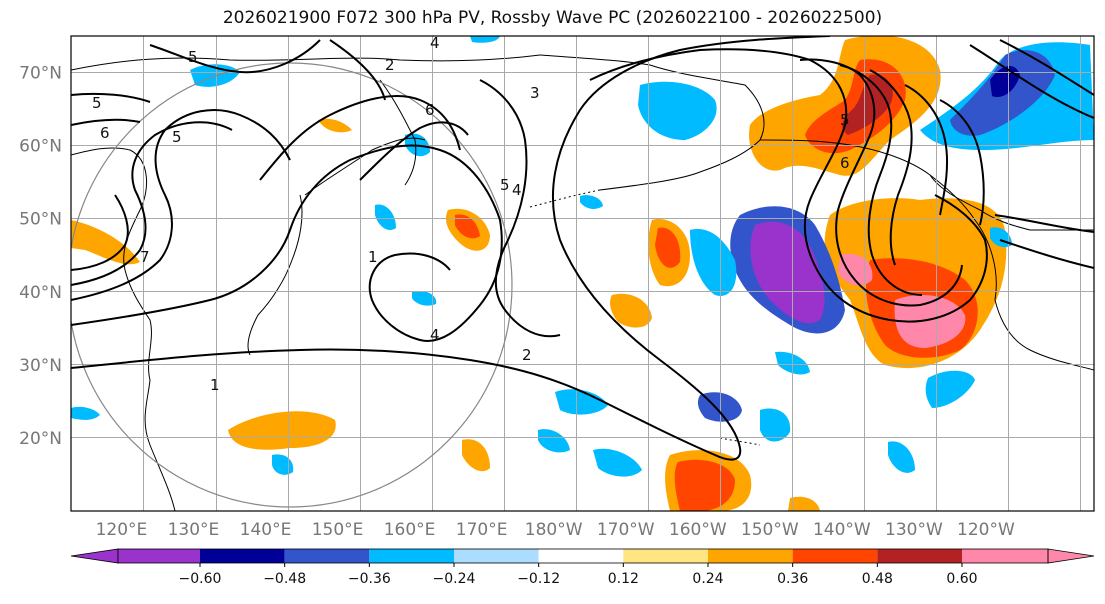  Describe the element at coordinates (961, 579) in the screenshot. I see `colorbar-label: 0.60` at that location.